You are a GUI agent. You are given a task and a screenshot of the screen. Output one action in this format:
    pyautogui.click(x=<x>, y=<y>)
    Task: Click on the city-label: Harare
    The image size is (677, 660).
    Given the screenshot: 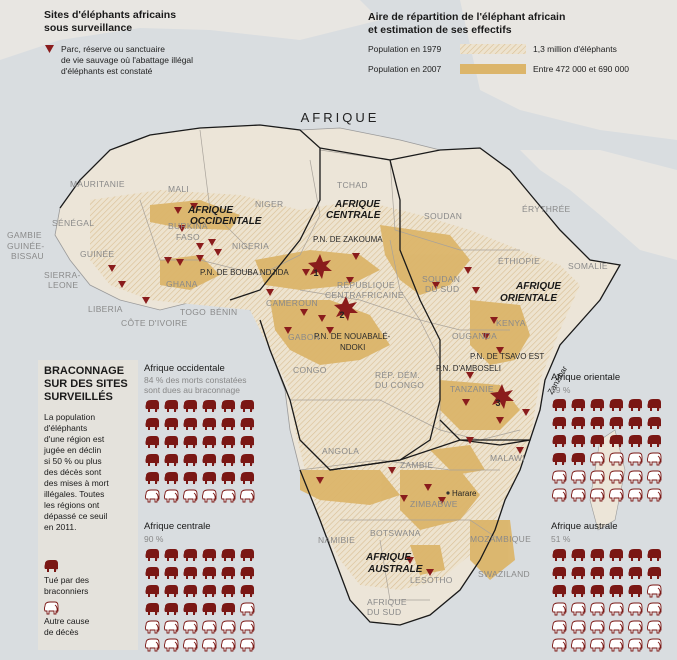 What is the action you would take?
    pyautogui.click(x=464, y=493)
    